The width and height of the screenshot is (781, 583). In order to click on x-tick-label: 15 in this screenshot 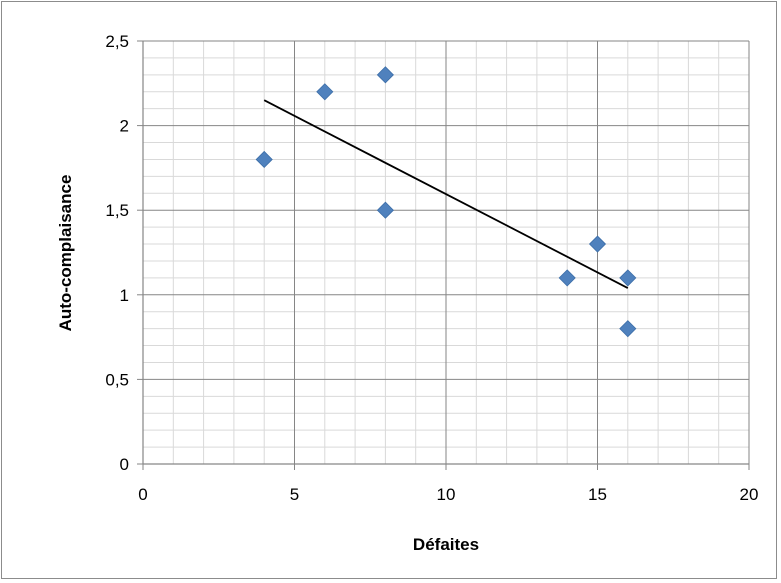, I will do `click(597, 494)`.